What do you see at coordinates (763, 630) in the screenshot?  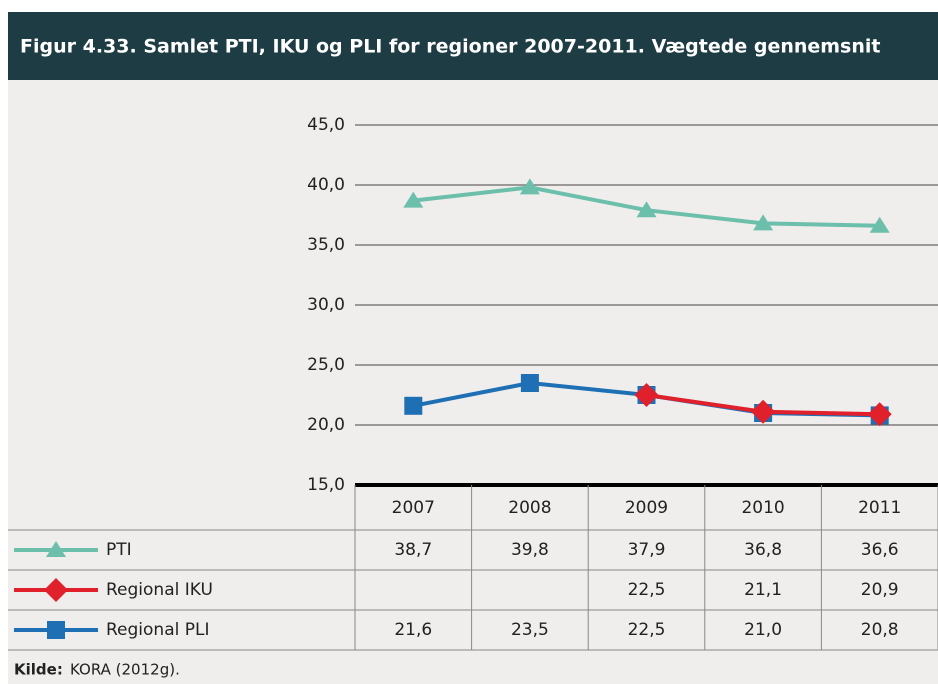 I see `table-value: 21,0` at bounding box center [763, 630].